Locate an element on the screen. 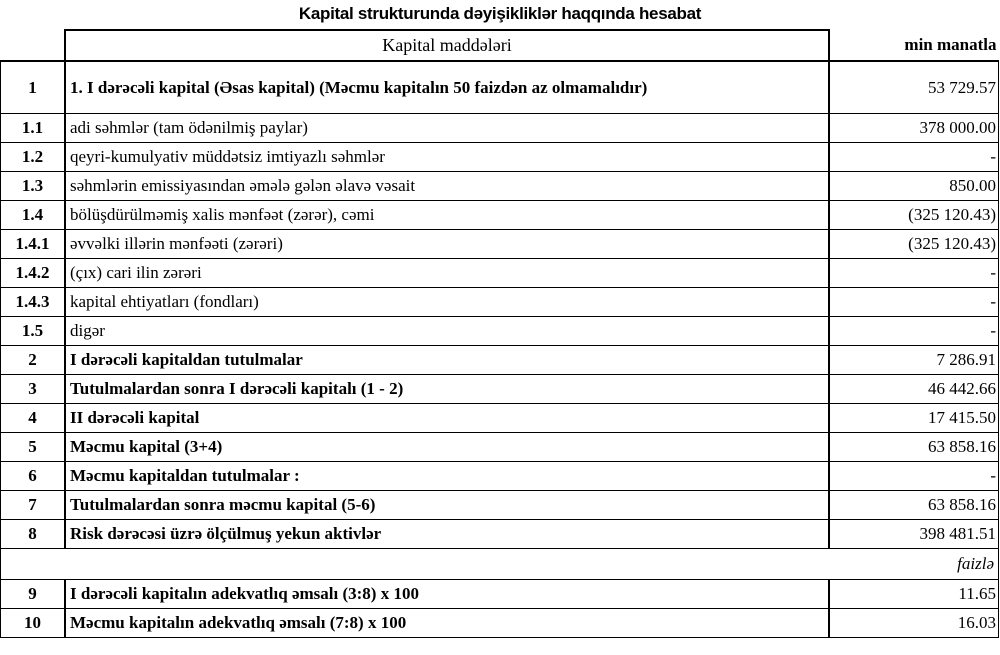 This screenshot has height=655, width=1000. row-label: (çıx) cari ilin zərəri is located at coordinates (447, 273).